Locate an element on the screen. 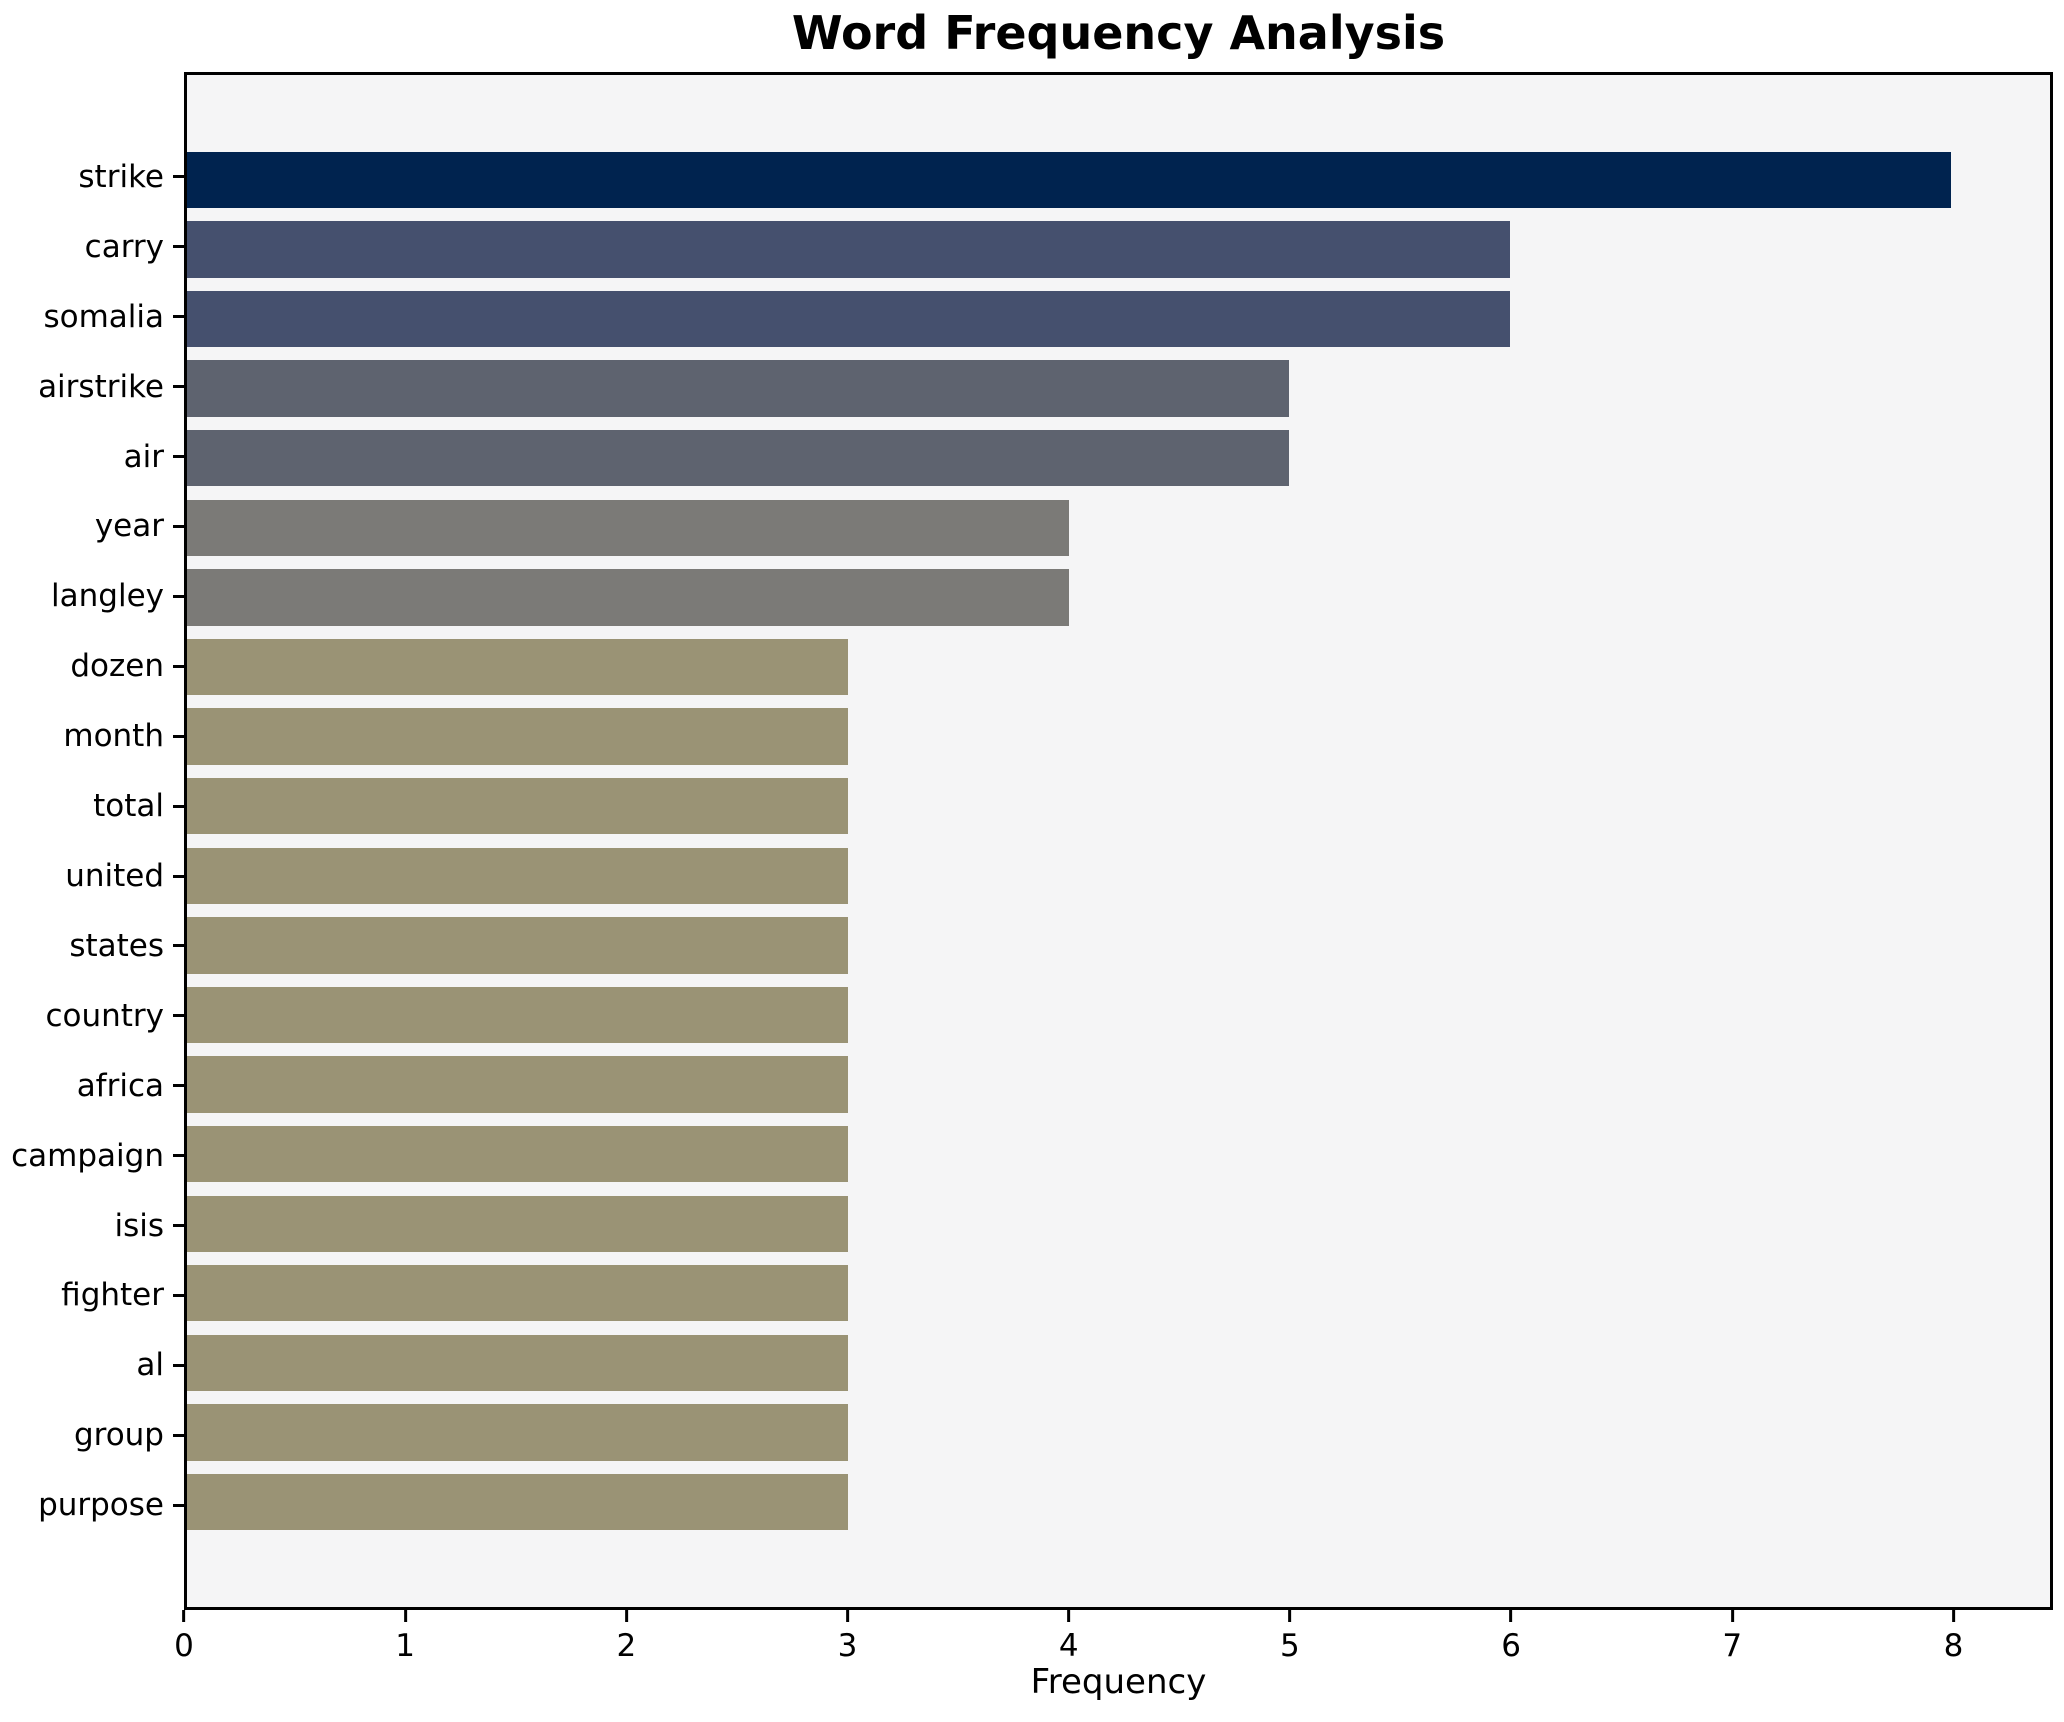  y-tick-row-africa: africa is located at coordinates (92, 1086).